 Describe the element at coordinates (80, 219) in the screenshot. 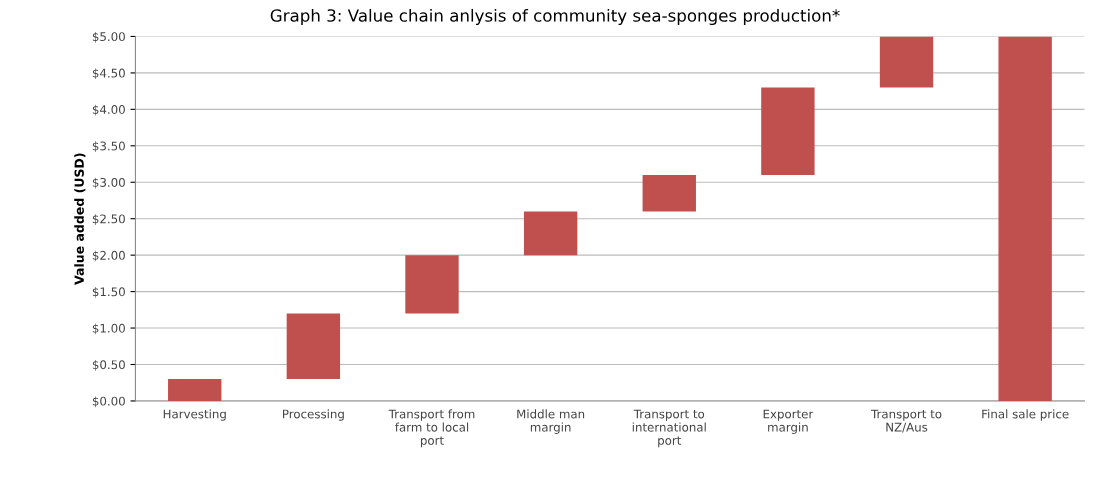

I see `y-axis-title: Value added (USD)` at that location.